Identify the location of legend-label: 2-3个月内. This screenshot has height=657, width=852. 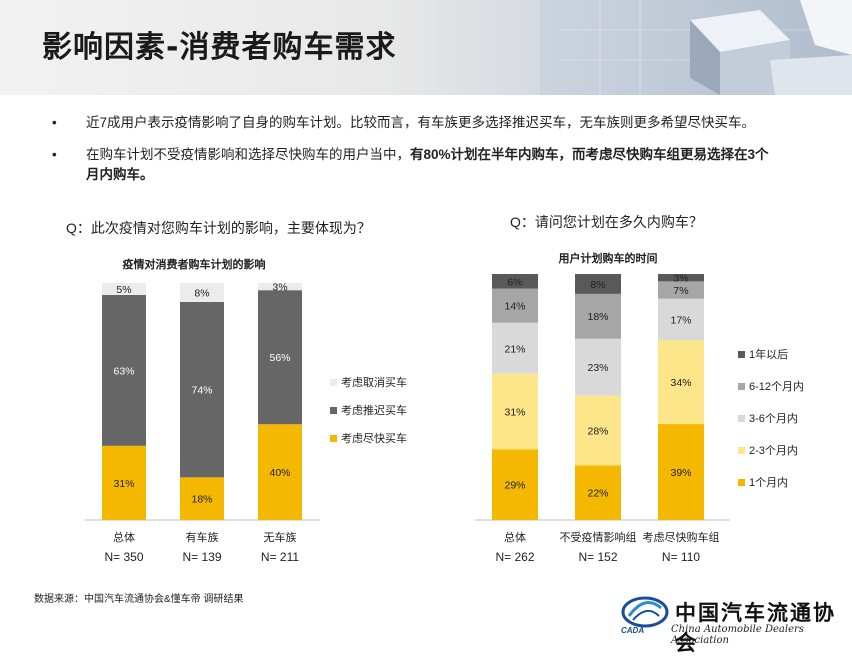
(773, 450).